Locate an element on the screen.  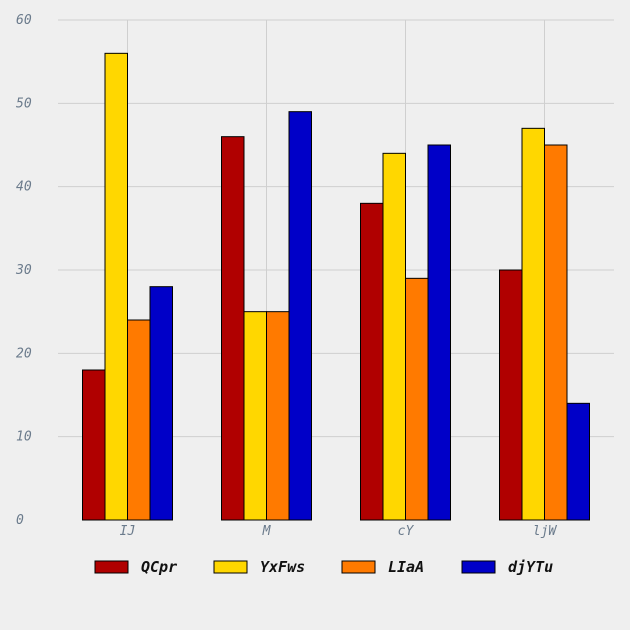
y-tick-label: 20 is located at coordinates (24, 353).